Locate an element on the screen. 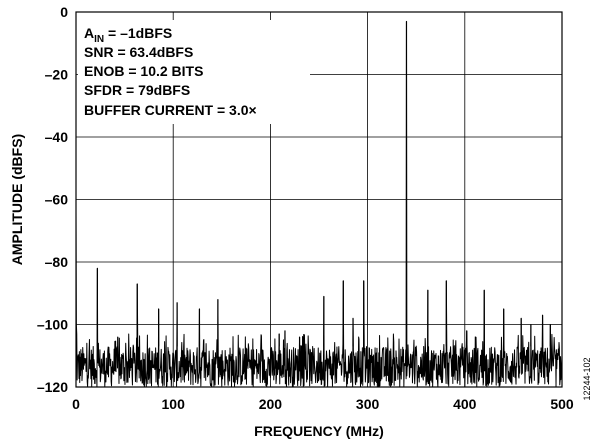 This screenshot has height=444, width=600. annotation-buffer-current: BUFFER CURRENT = 3.0× is located at coordinates (170, 110).